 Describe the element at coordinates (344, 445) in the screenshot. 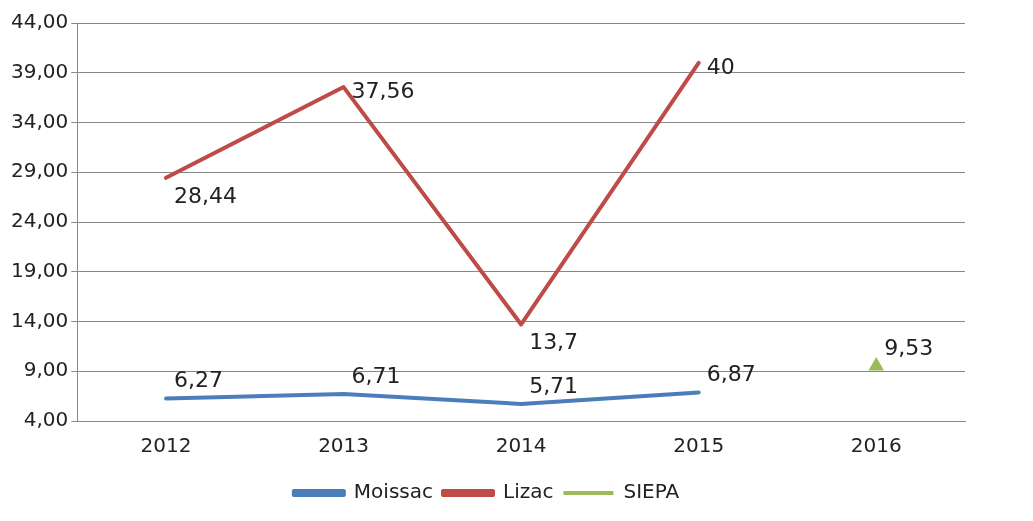

I see `x-tick-label: 2013` at that location.